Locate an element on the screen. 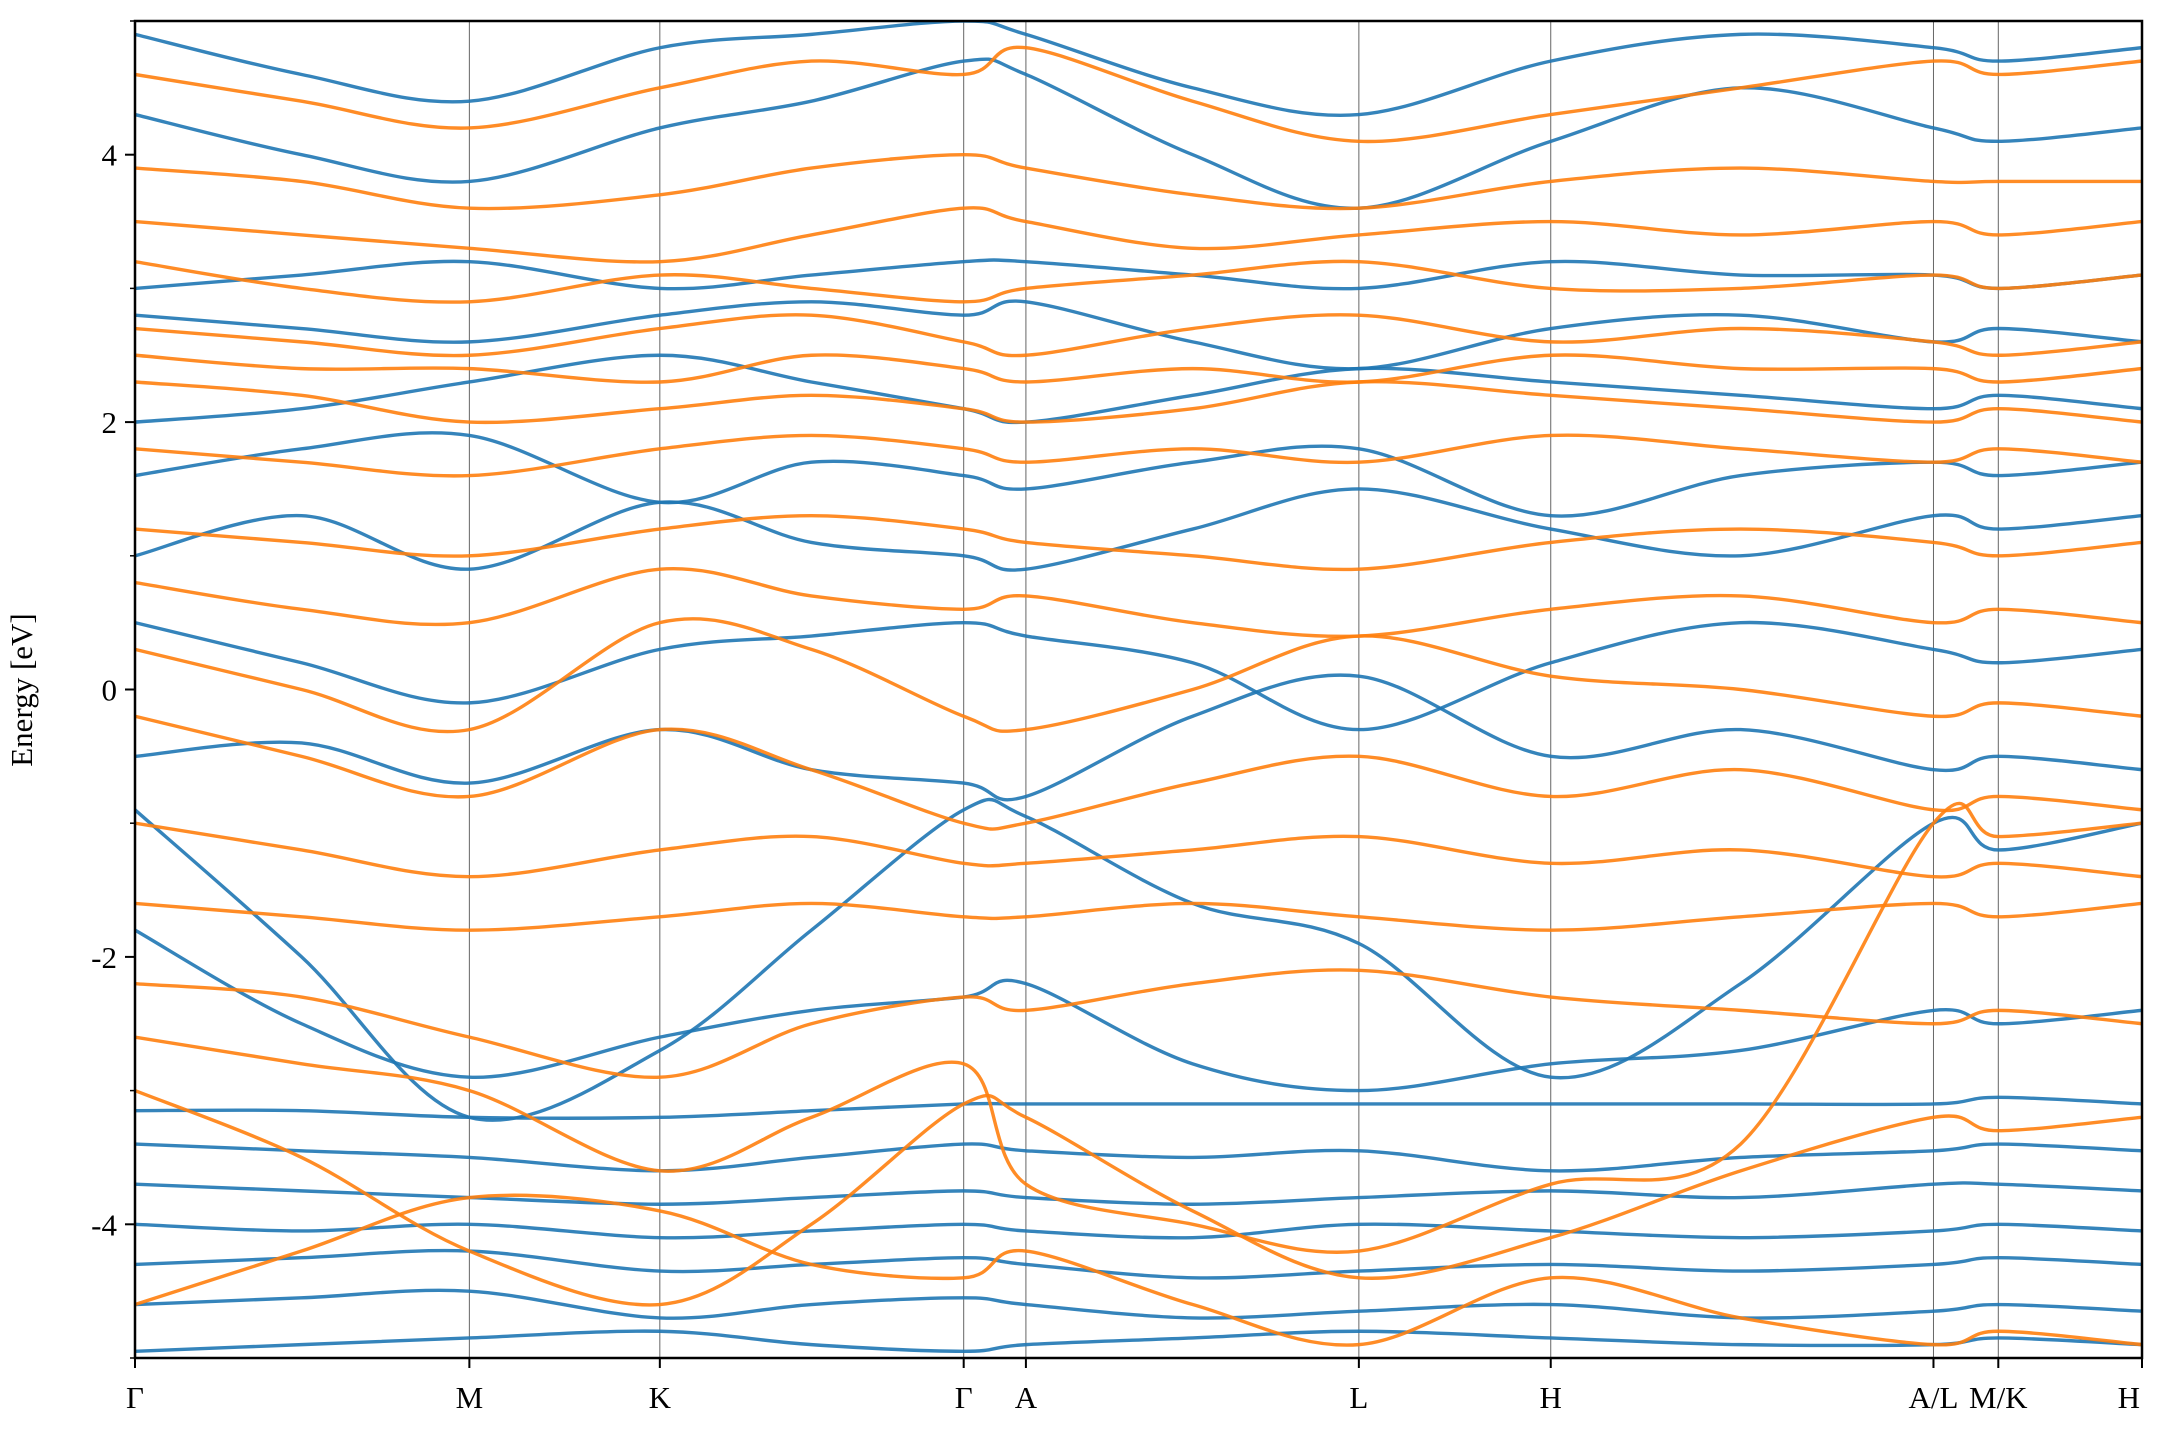  y-tick-label: -4 is located at coordinates (104, 1224).